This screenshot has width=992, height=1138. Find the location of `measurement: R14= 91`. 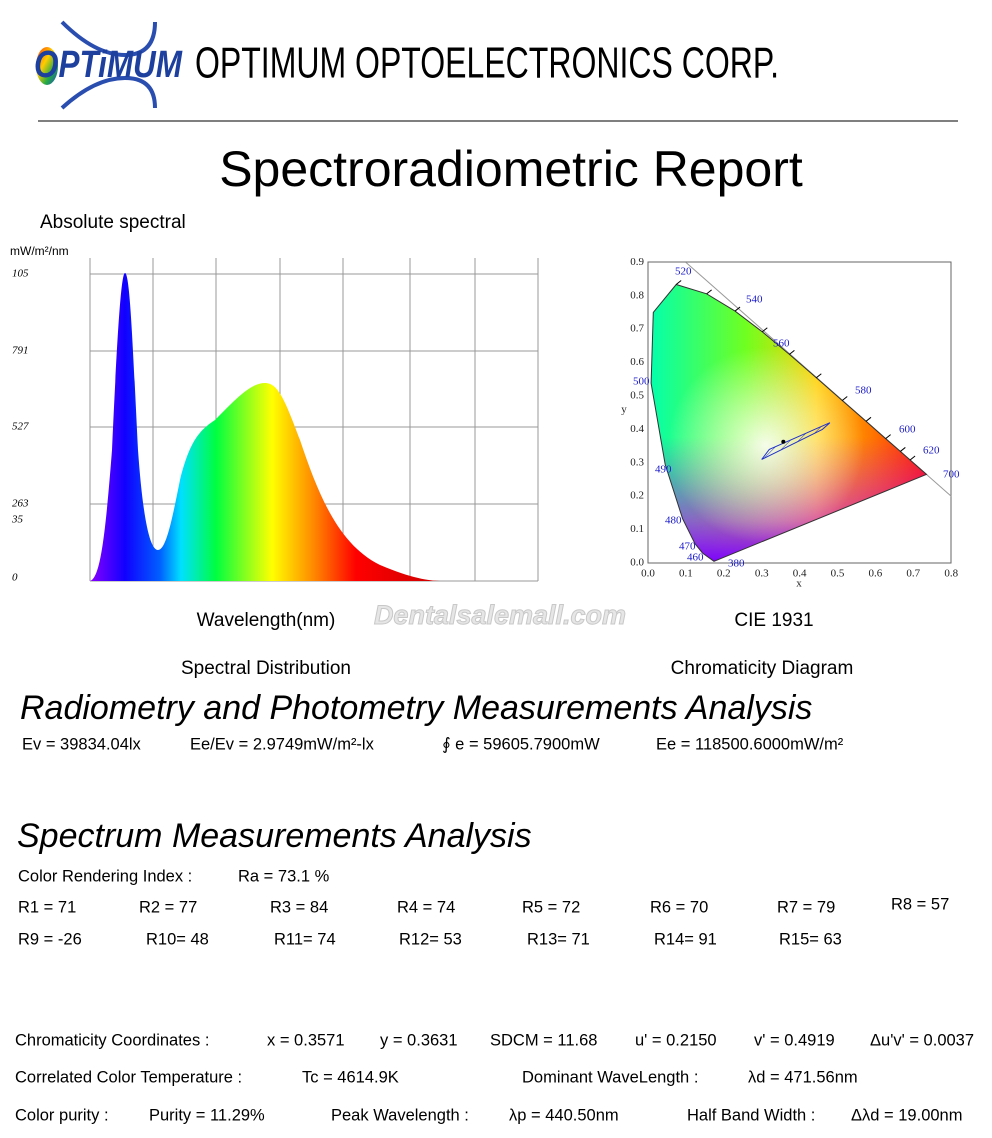

measurement: R14= 91 is located at coordinates (685, 939).